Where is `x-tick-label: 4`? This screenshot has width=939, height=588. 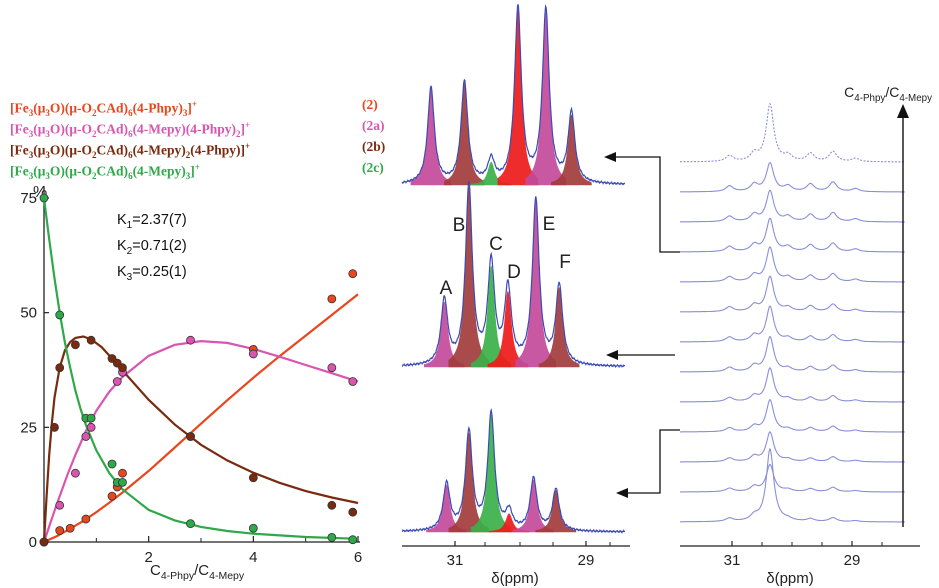
x-tick-label: 4 is located at coordinates (253, 557).